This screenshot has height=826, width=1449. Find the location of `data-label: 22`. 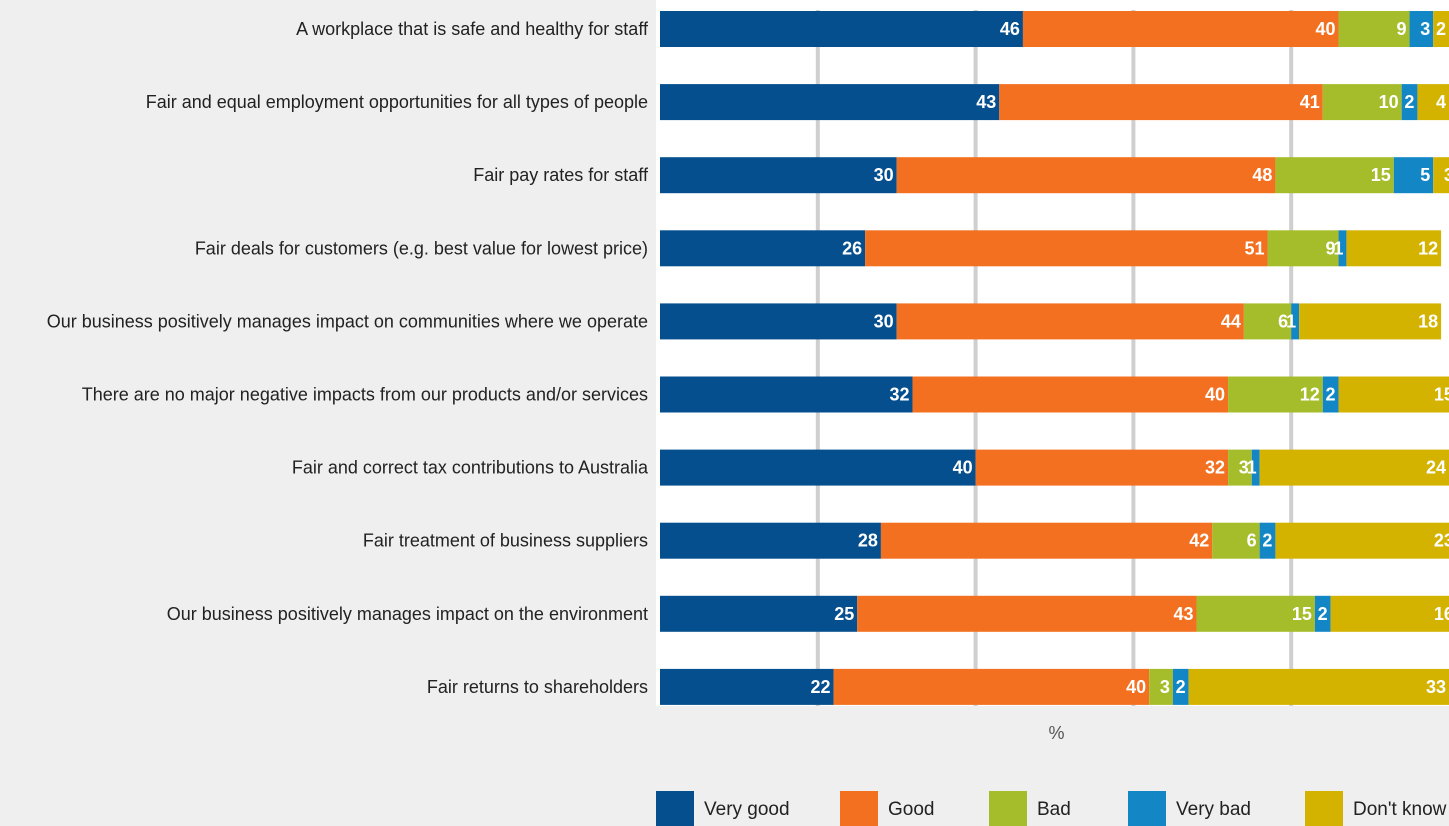

data-label: 22 is located at coordinates (821, 687).